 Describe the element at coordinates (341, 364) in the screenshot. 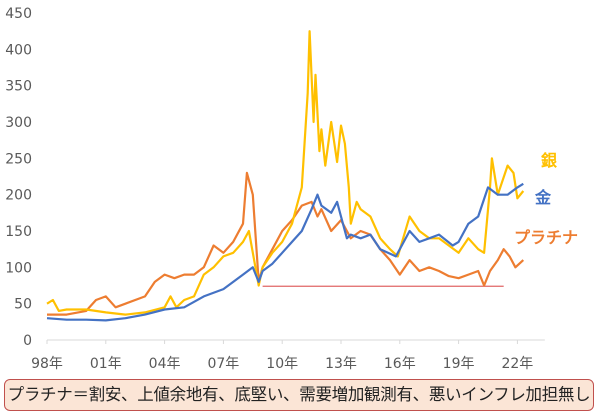

I see `x-tick-label: 13年` at that location.